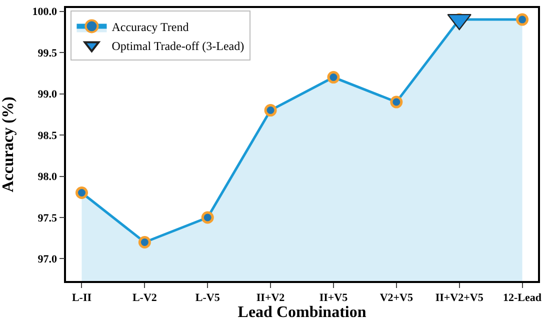 The height and width of the screenshot is (329, 550). What do you see at coordinates (48, 94) in the screenshot?
I see `y-tick-label: 99.0` at bounding box center [48, 94].